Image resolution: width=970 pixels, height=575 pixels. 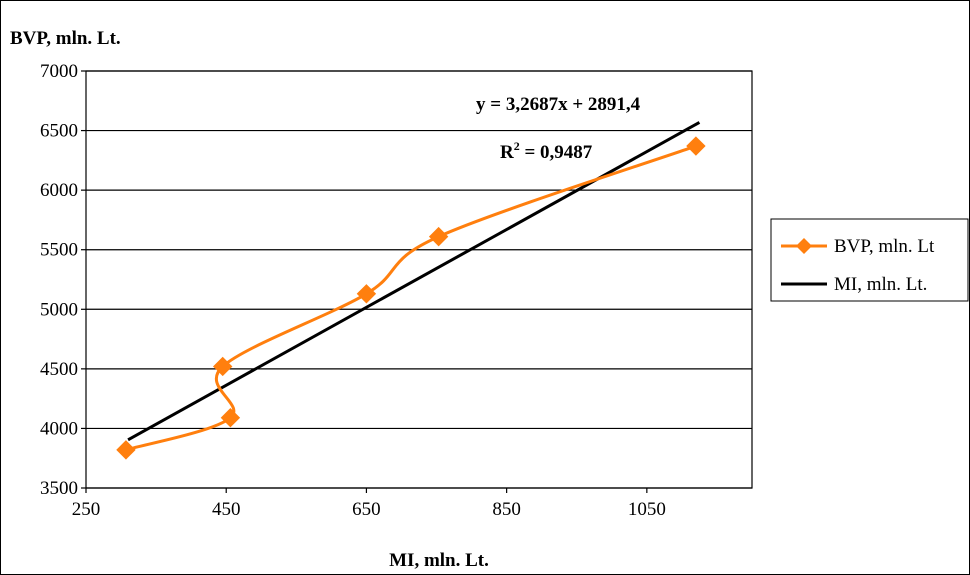 I want to click on y-tick-label-4500: 4500, so click(x=59, y=369).